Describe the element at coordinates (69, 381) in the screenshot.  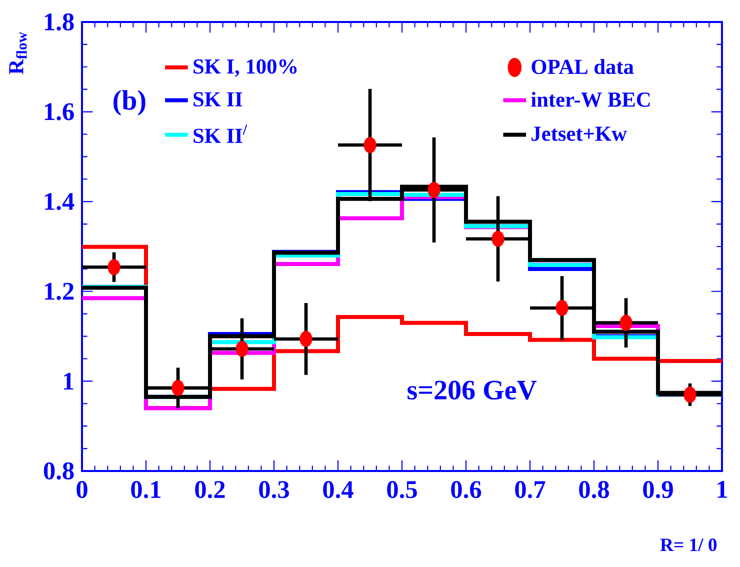
I see `y-tick-label: 1` at that location.